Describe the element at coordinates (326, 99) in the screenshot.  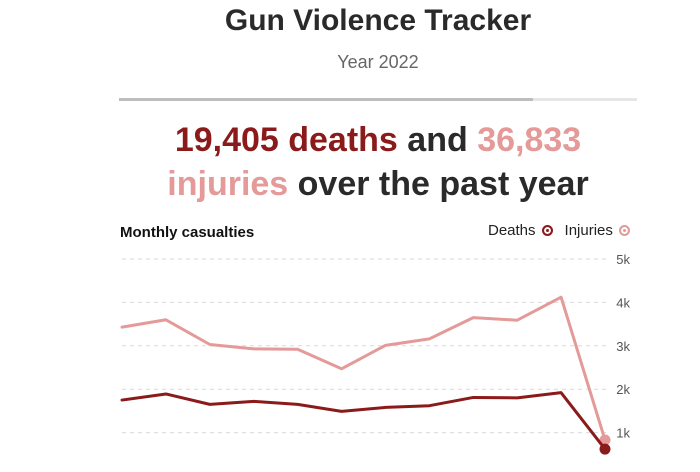
I see `progress-bar-fill` at that location.